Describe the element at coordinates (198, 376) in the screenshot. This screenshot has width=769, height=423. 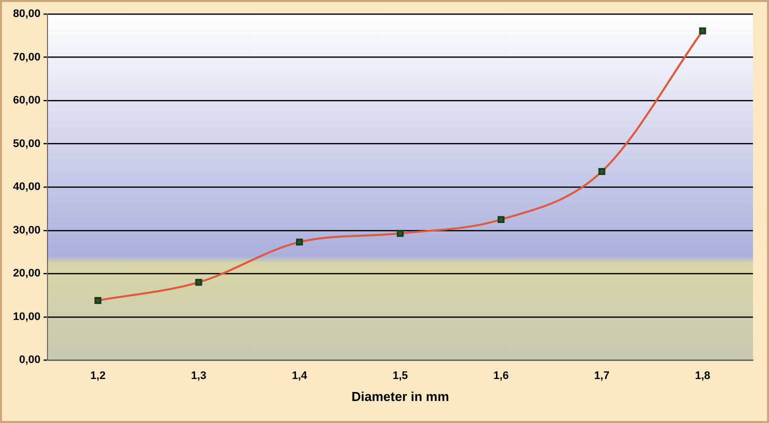
I see `x-tick-label: 1,3` at that location.